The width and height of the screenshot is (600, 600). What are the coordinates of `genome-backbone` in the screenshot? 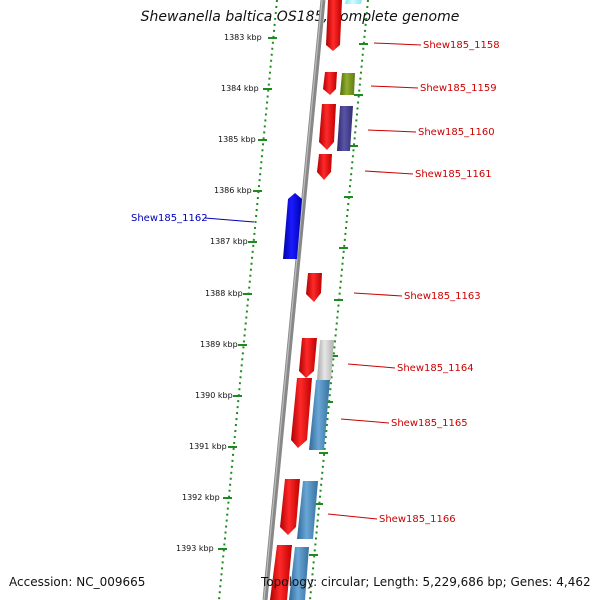 It's located at (294, 300).